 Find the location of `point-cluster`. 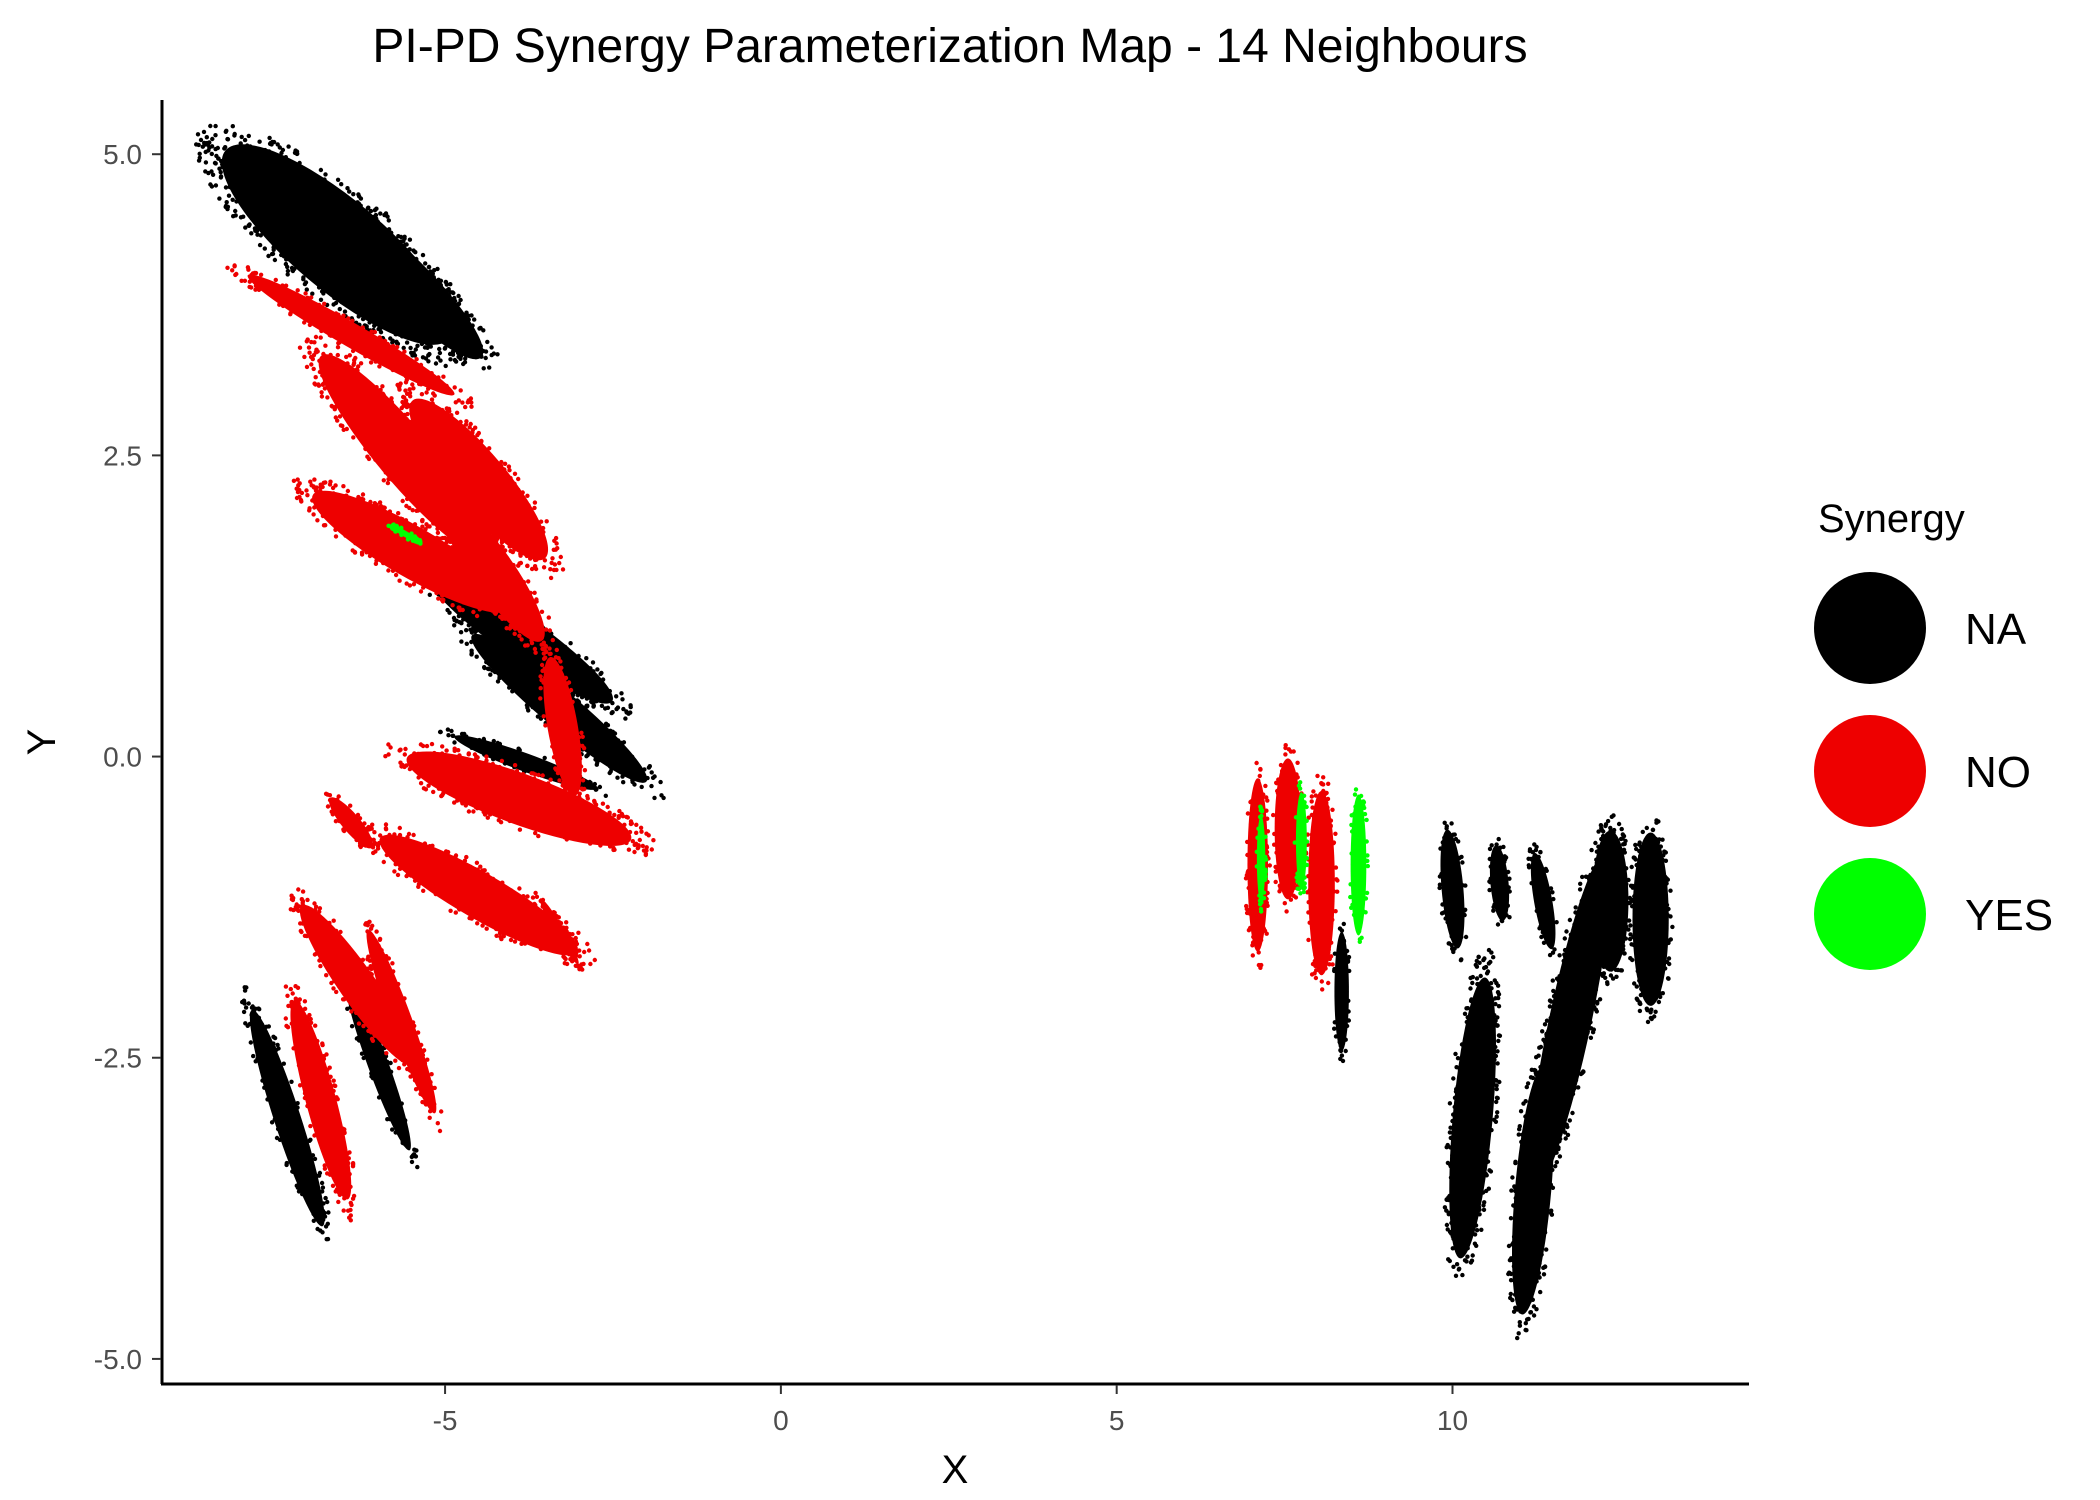

point-cluster is located at coordinates (359, 984).